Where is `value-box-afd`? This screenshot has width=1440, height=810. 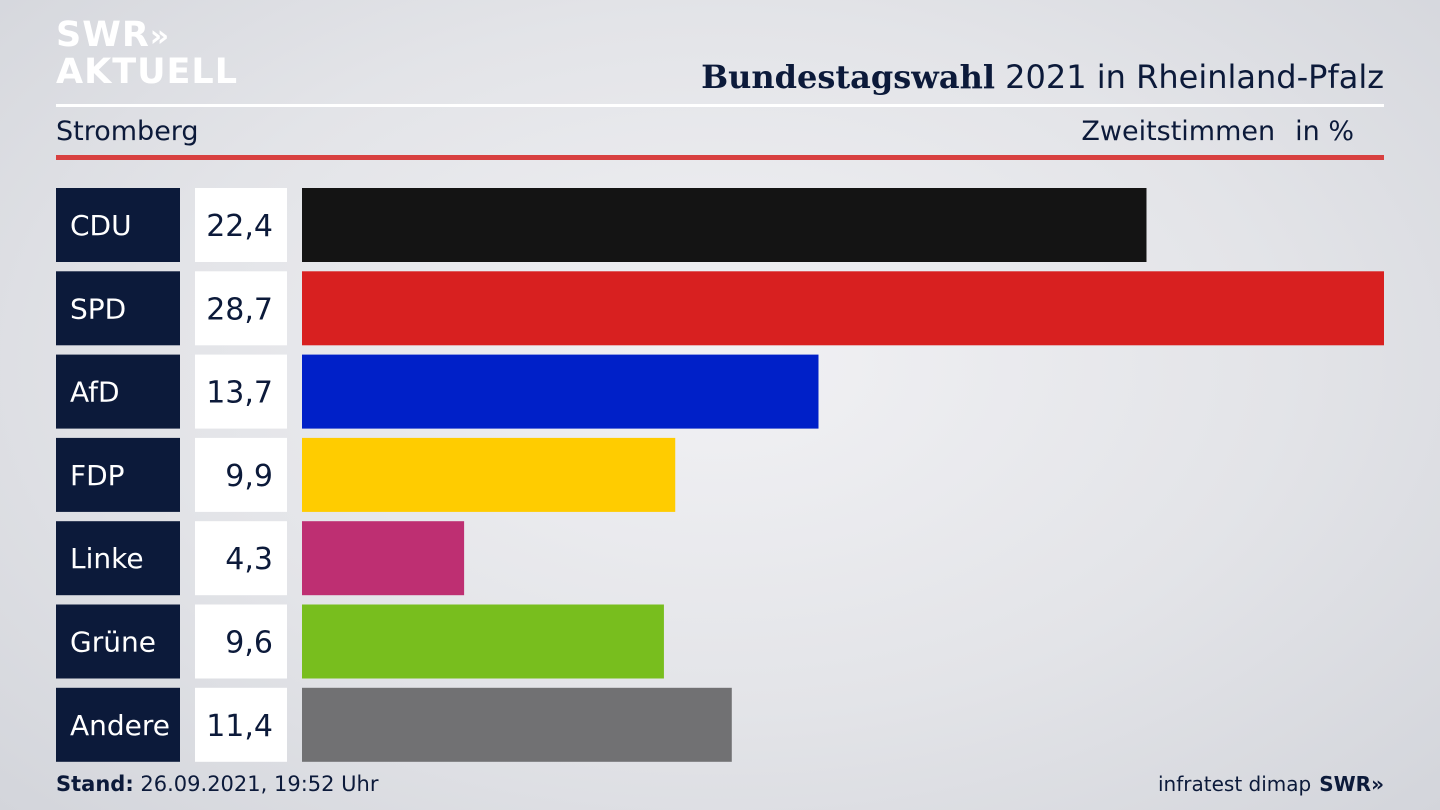
value-box-afd is located at coordinates (241, 391).